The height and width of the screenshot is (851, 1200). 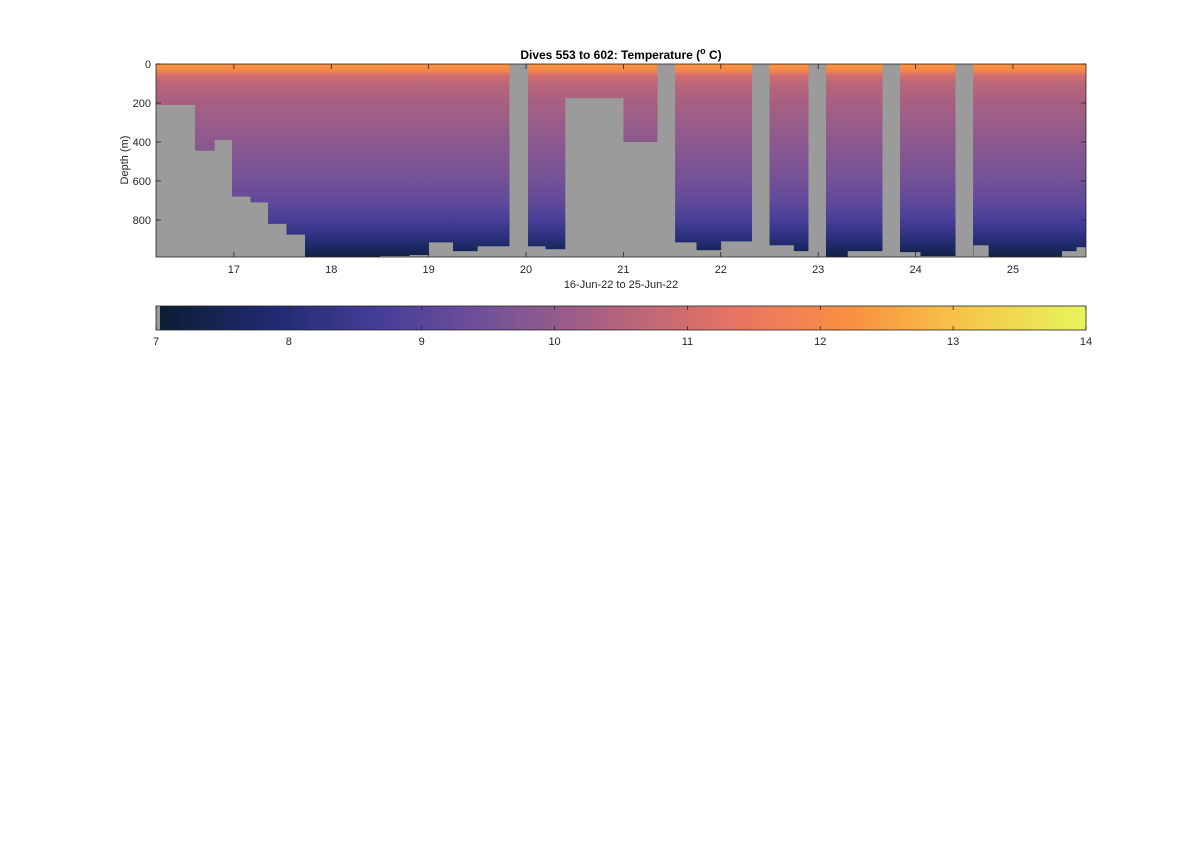 I want to click on colorbar-gradient, so click(x=621, y=318).